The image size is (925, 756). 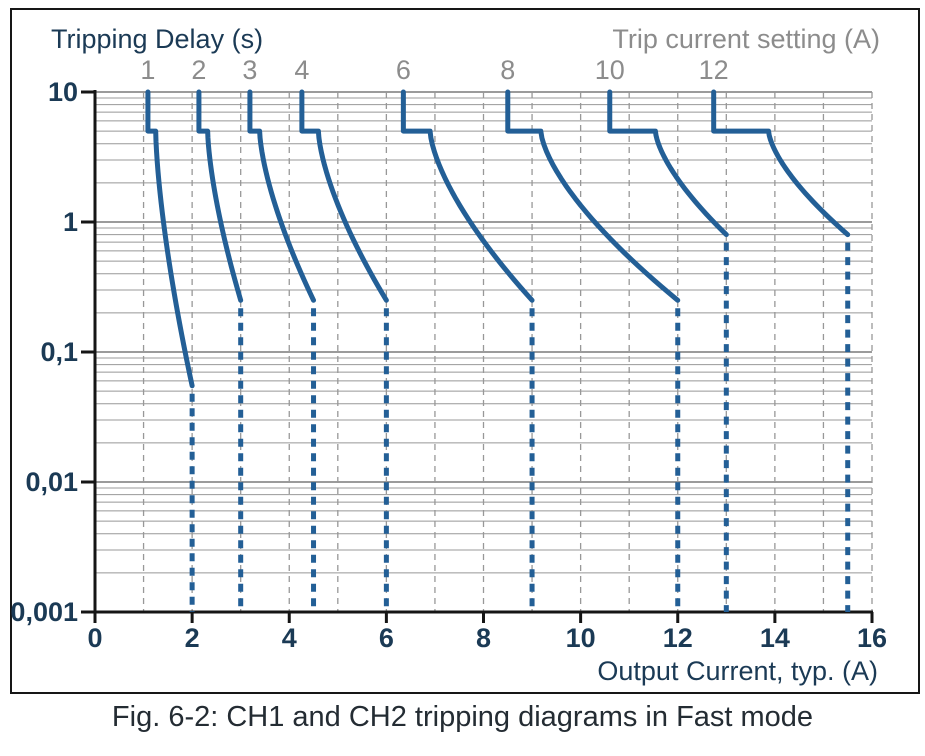 What do you see at coordinates (872, 638) in the screenshot?
I see `x-tick-label-16: 16` at bounding box center [872, 638].